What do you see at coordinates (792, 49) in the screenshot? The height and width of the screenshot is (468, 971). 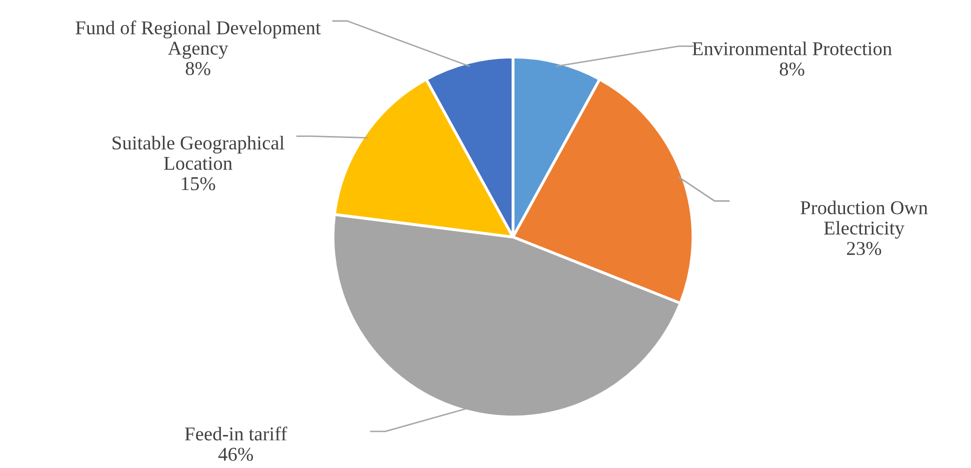 I see `slice-label: Environmental Protection` at bounding box center [792, 49].